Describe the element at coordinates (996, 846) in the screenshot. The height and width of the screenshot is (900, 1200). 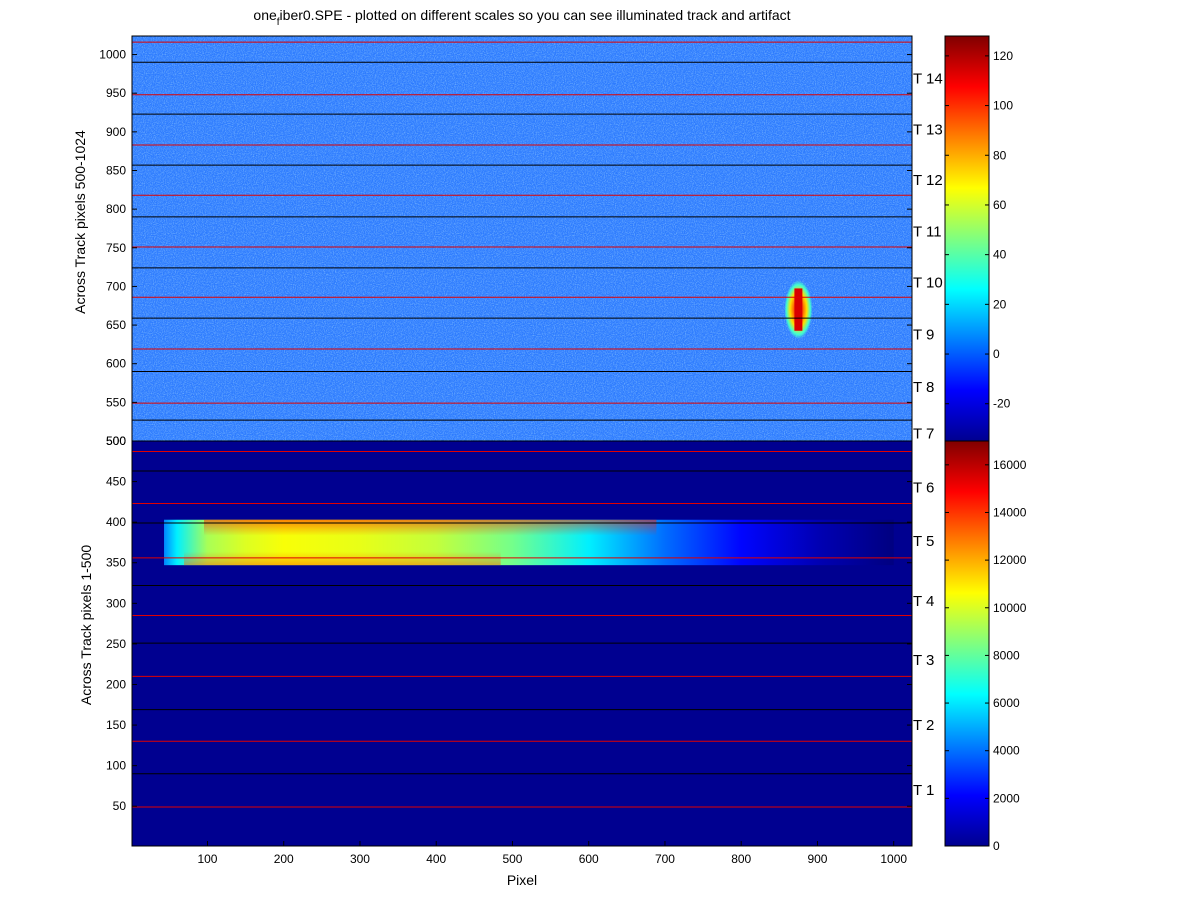
I see `lower-colorbar-tick-label: 0` at that location.